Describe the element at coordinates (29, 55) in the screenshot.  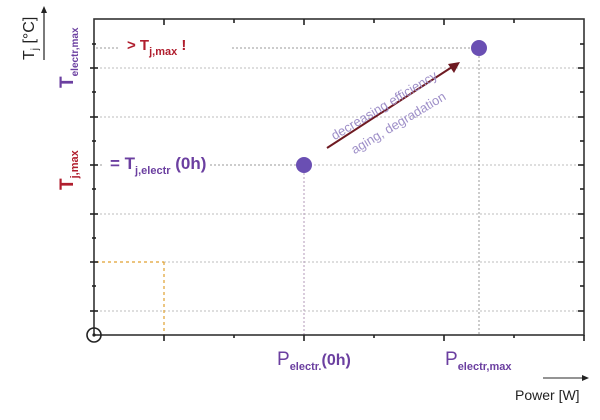
I see `y-axis-title-main: T` at that location.